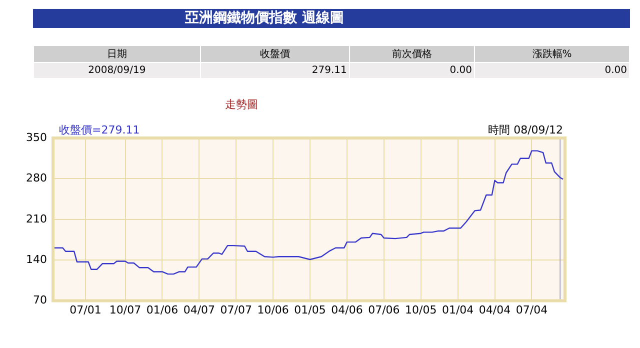  What do you see at coordinates (162, 309) in the screenshot?
I see `x-tick-label: 01/06` at bounding box center [162, 309].